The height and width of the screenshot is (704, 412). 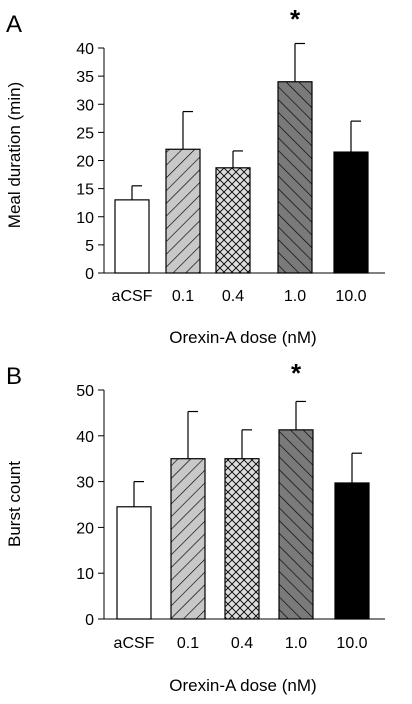 I want to click on panel-a-letter: A, so click(x=14, y=24).